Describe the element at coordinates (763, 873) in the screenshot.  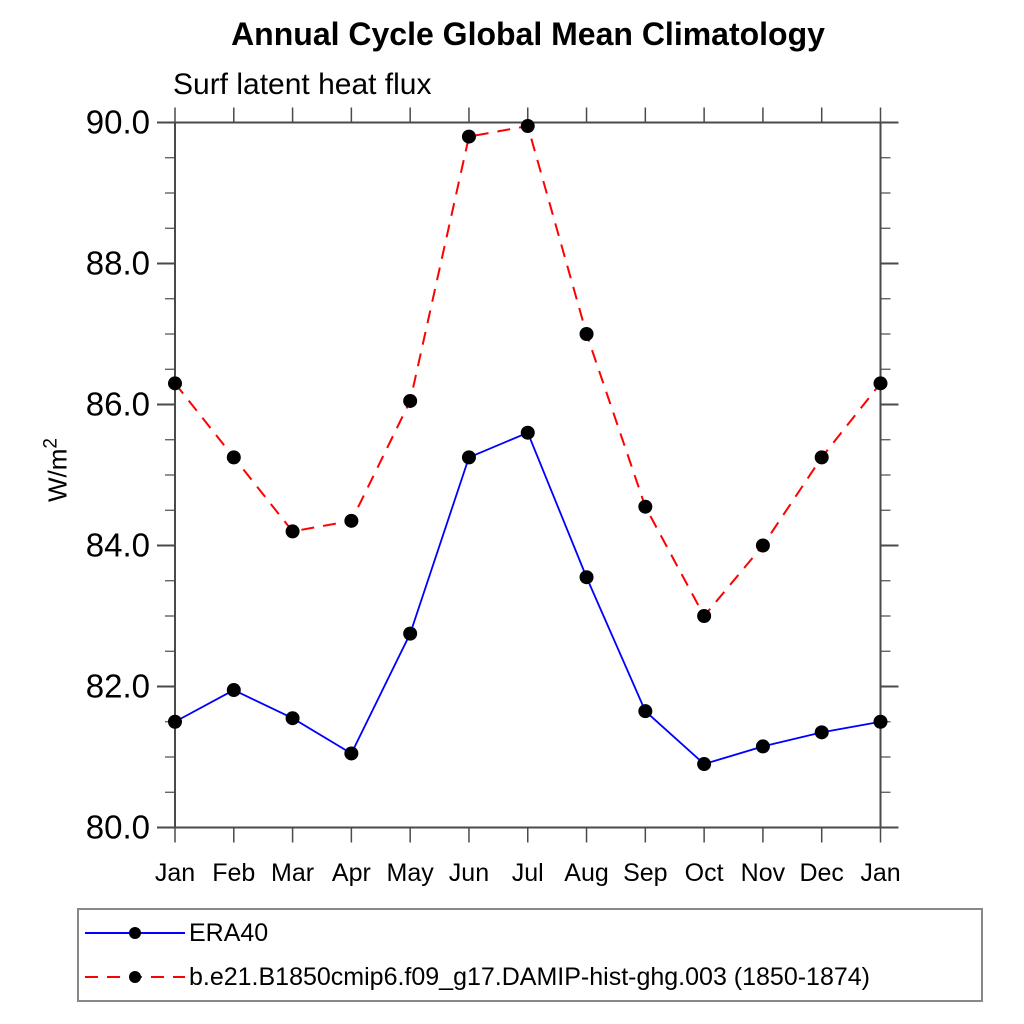
I see `x-tick-label: Nov` at that location.